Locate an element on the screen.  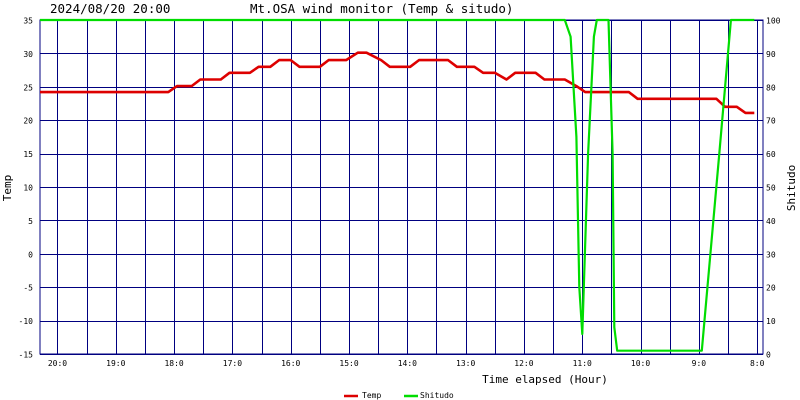
y-tick-label-right: 20 is located at coordinates (771, 288).